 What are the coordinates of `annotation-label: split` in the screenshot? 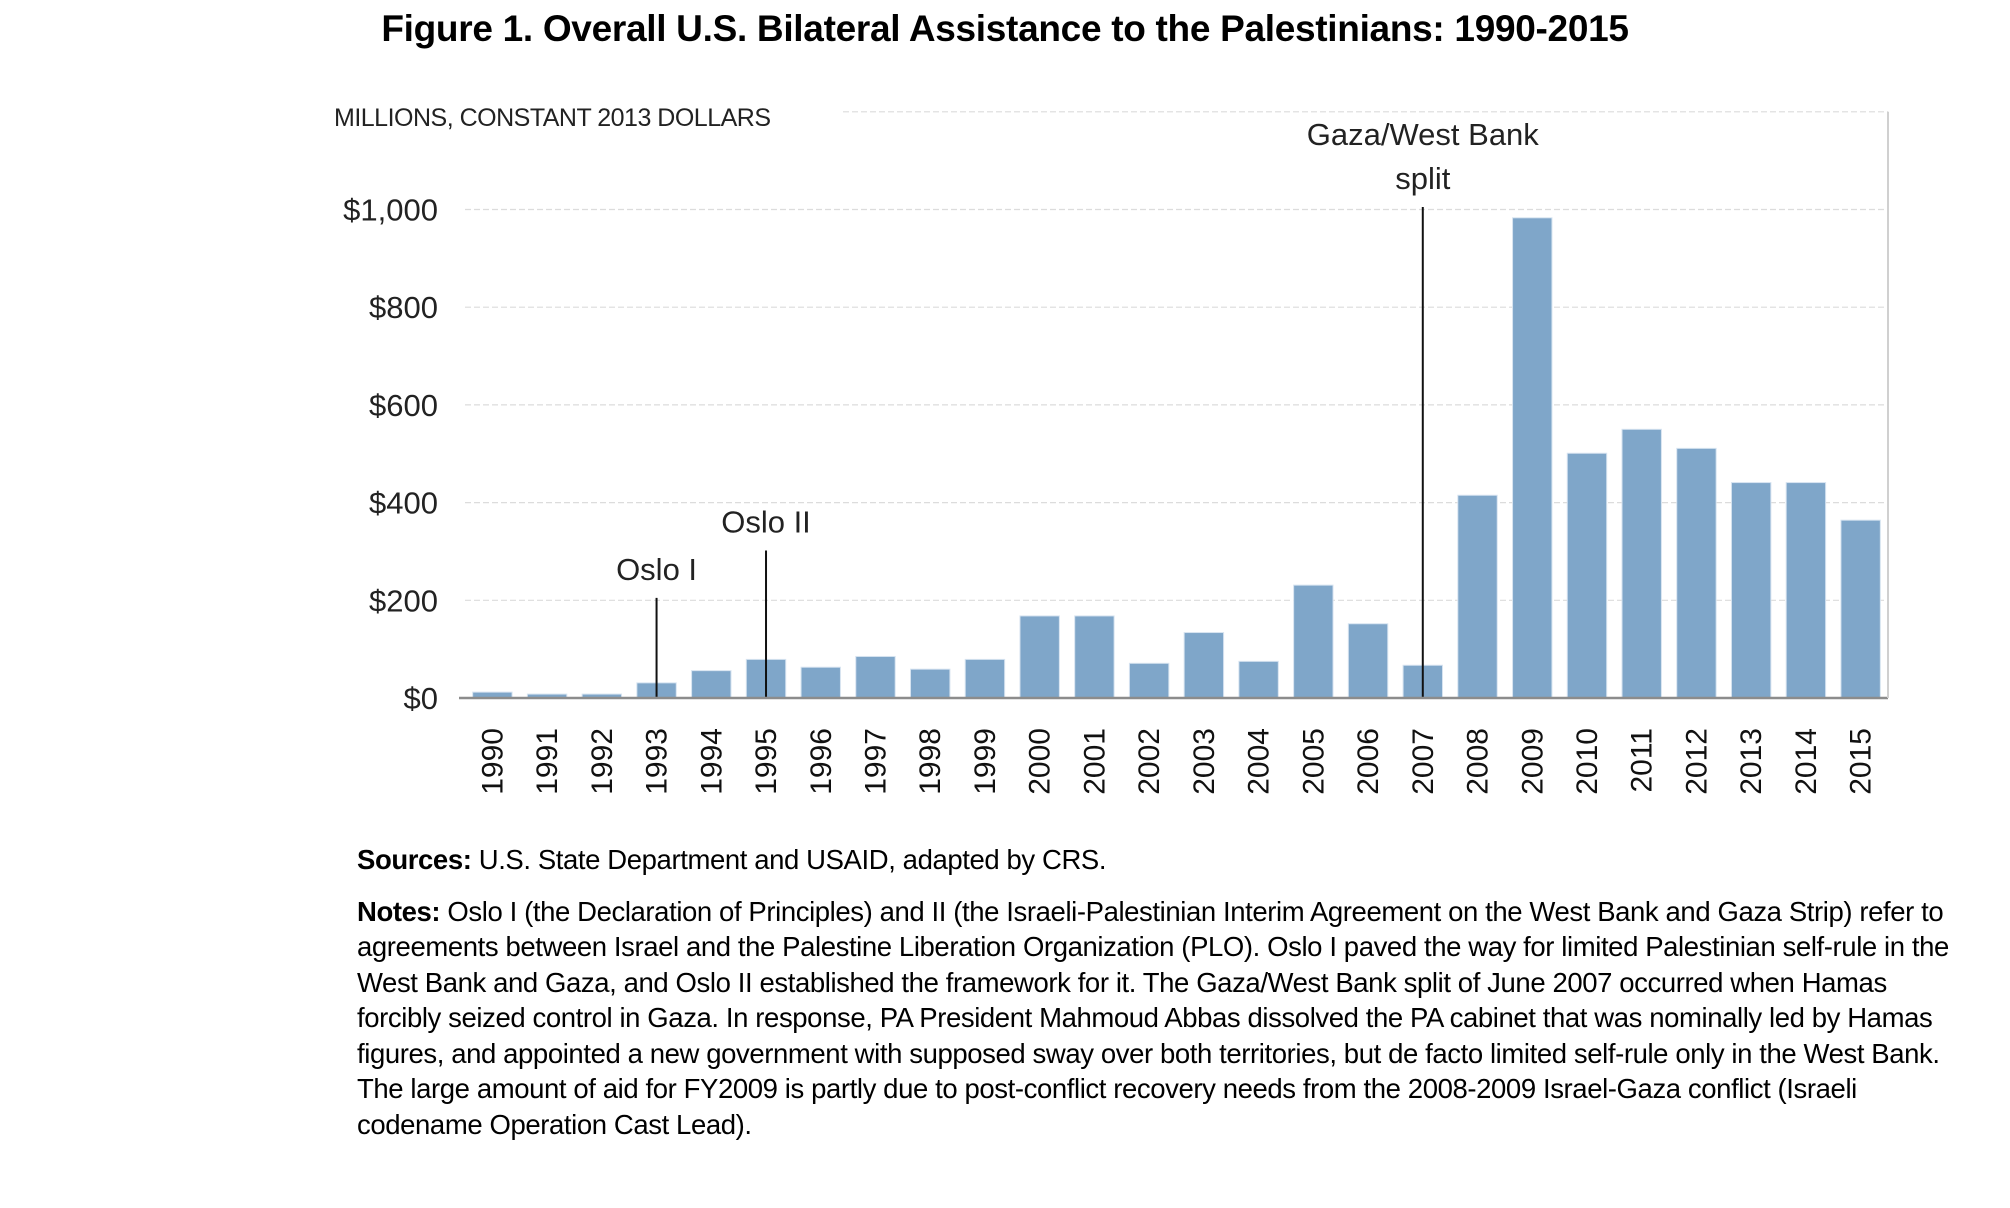 It's located at (1423, 178).